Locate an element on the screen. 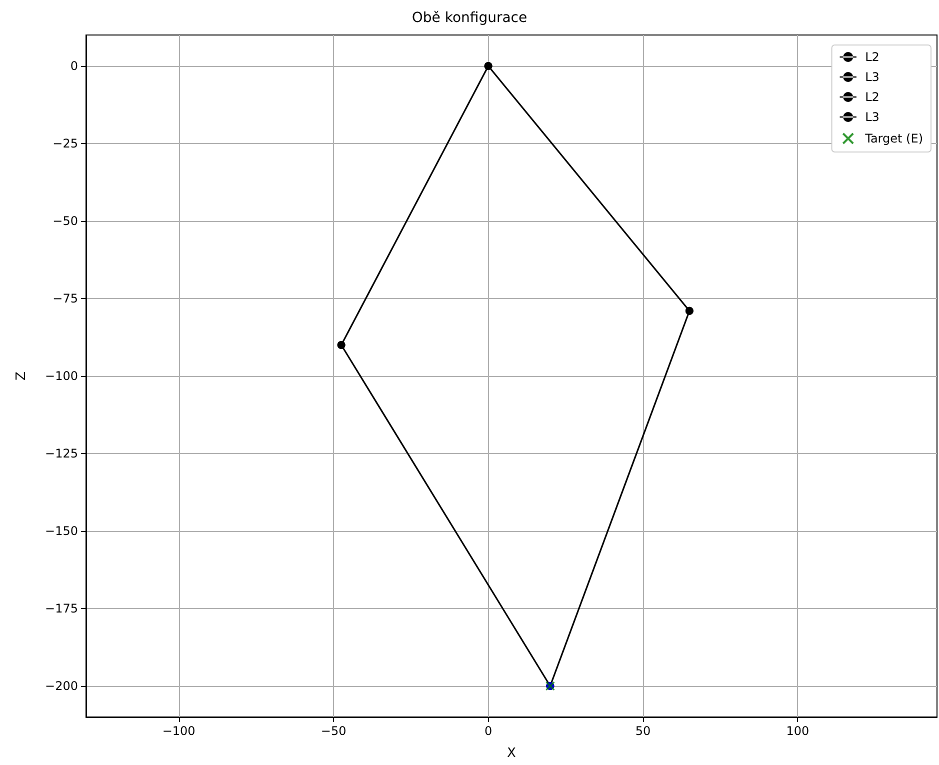 This screenshot has width=939, height=765. legend-label: Target (E) is located at coordinates (894, 139).